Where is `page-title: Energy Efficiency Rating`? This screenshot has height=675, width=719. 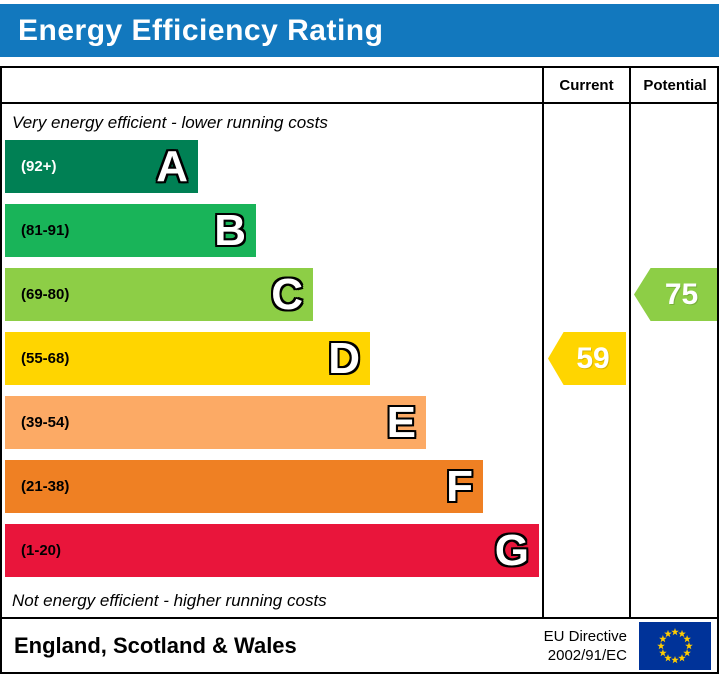 page-title: Energy Efficiency Rating is located at coordinates (201, 30).